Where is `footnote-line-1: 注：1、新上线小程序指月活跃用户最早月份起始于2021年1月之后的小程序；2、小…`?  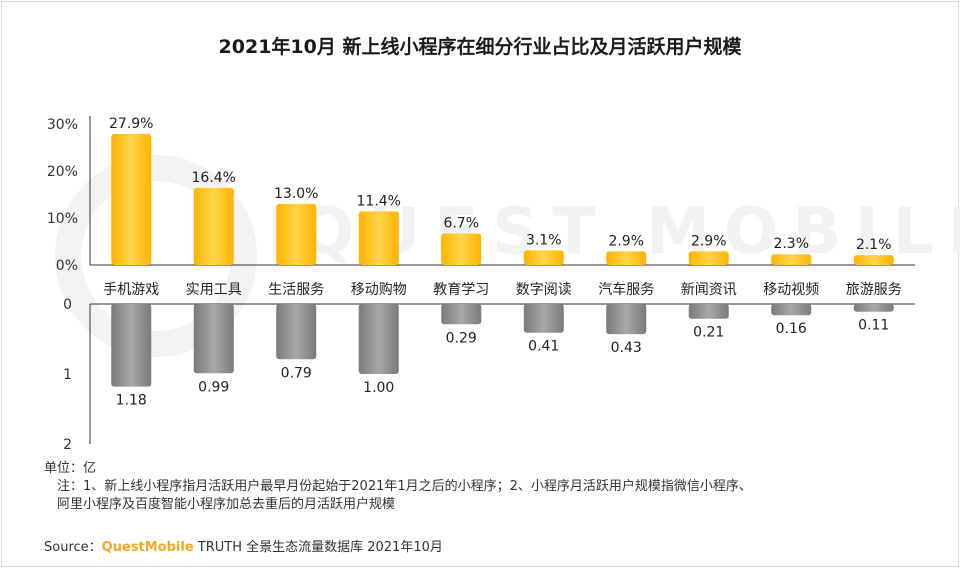 footnote-line-1: 注：1、新上线小程序指月活跃用户最早月份起始于2021年1月之后的小程序；2、小… is located at coordinates (404, 486).